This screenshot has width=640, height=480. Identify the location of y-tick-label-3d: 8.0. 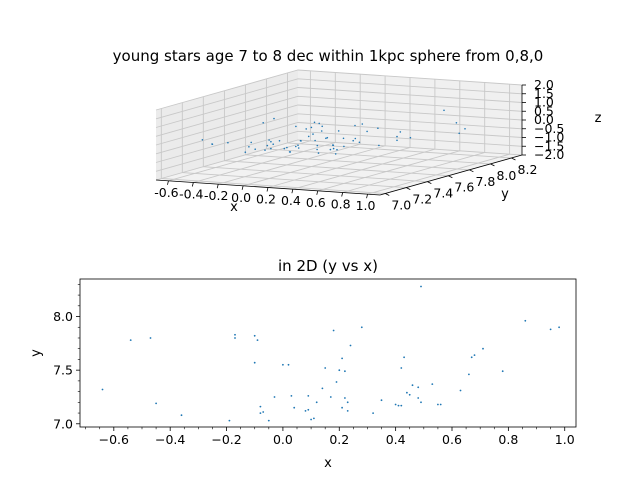
(506, 175).